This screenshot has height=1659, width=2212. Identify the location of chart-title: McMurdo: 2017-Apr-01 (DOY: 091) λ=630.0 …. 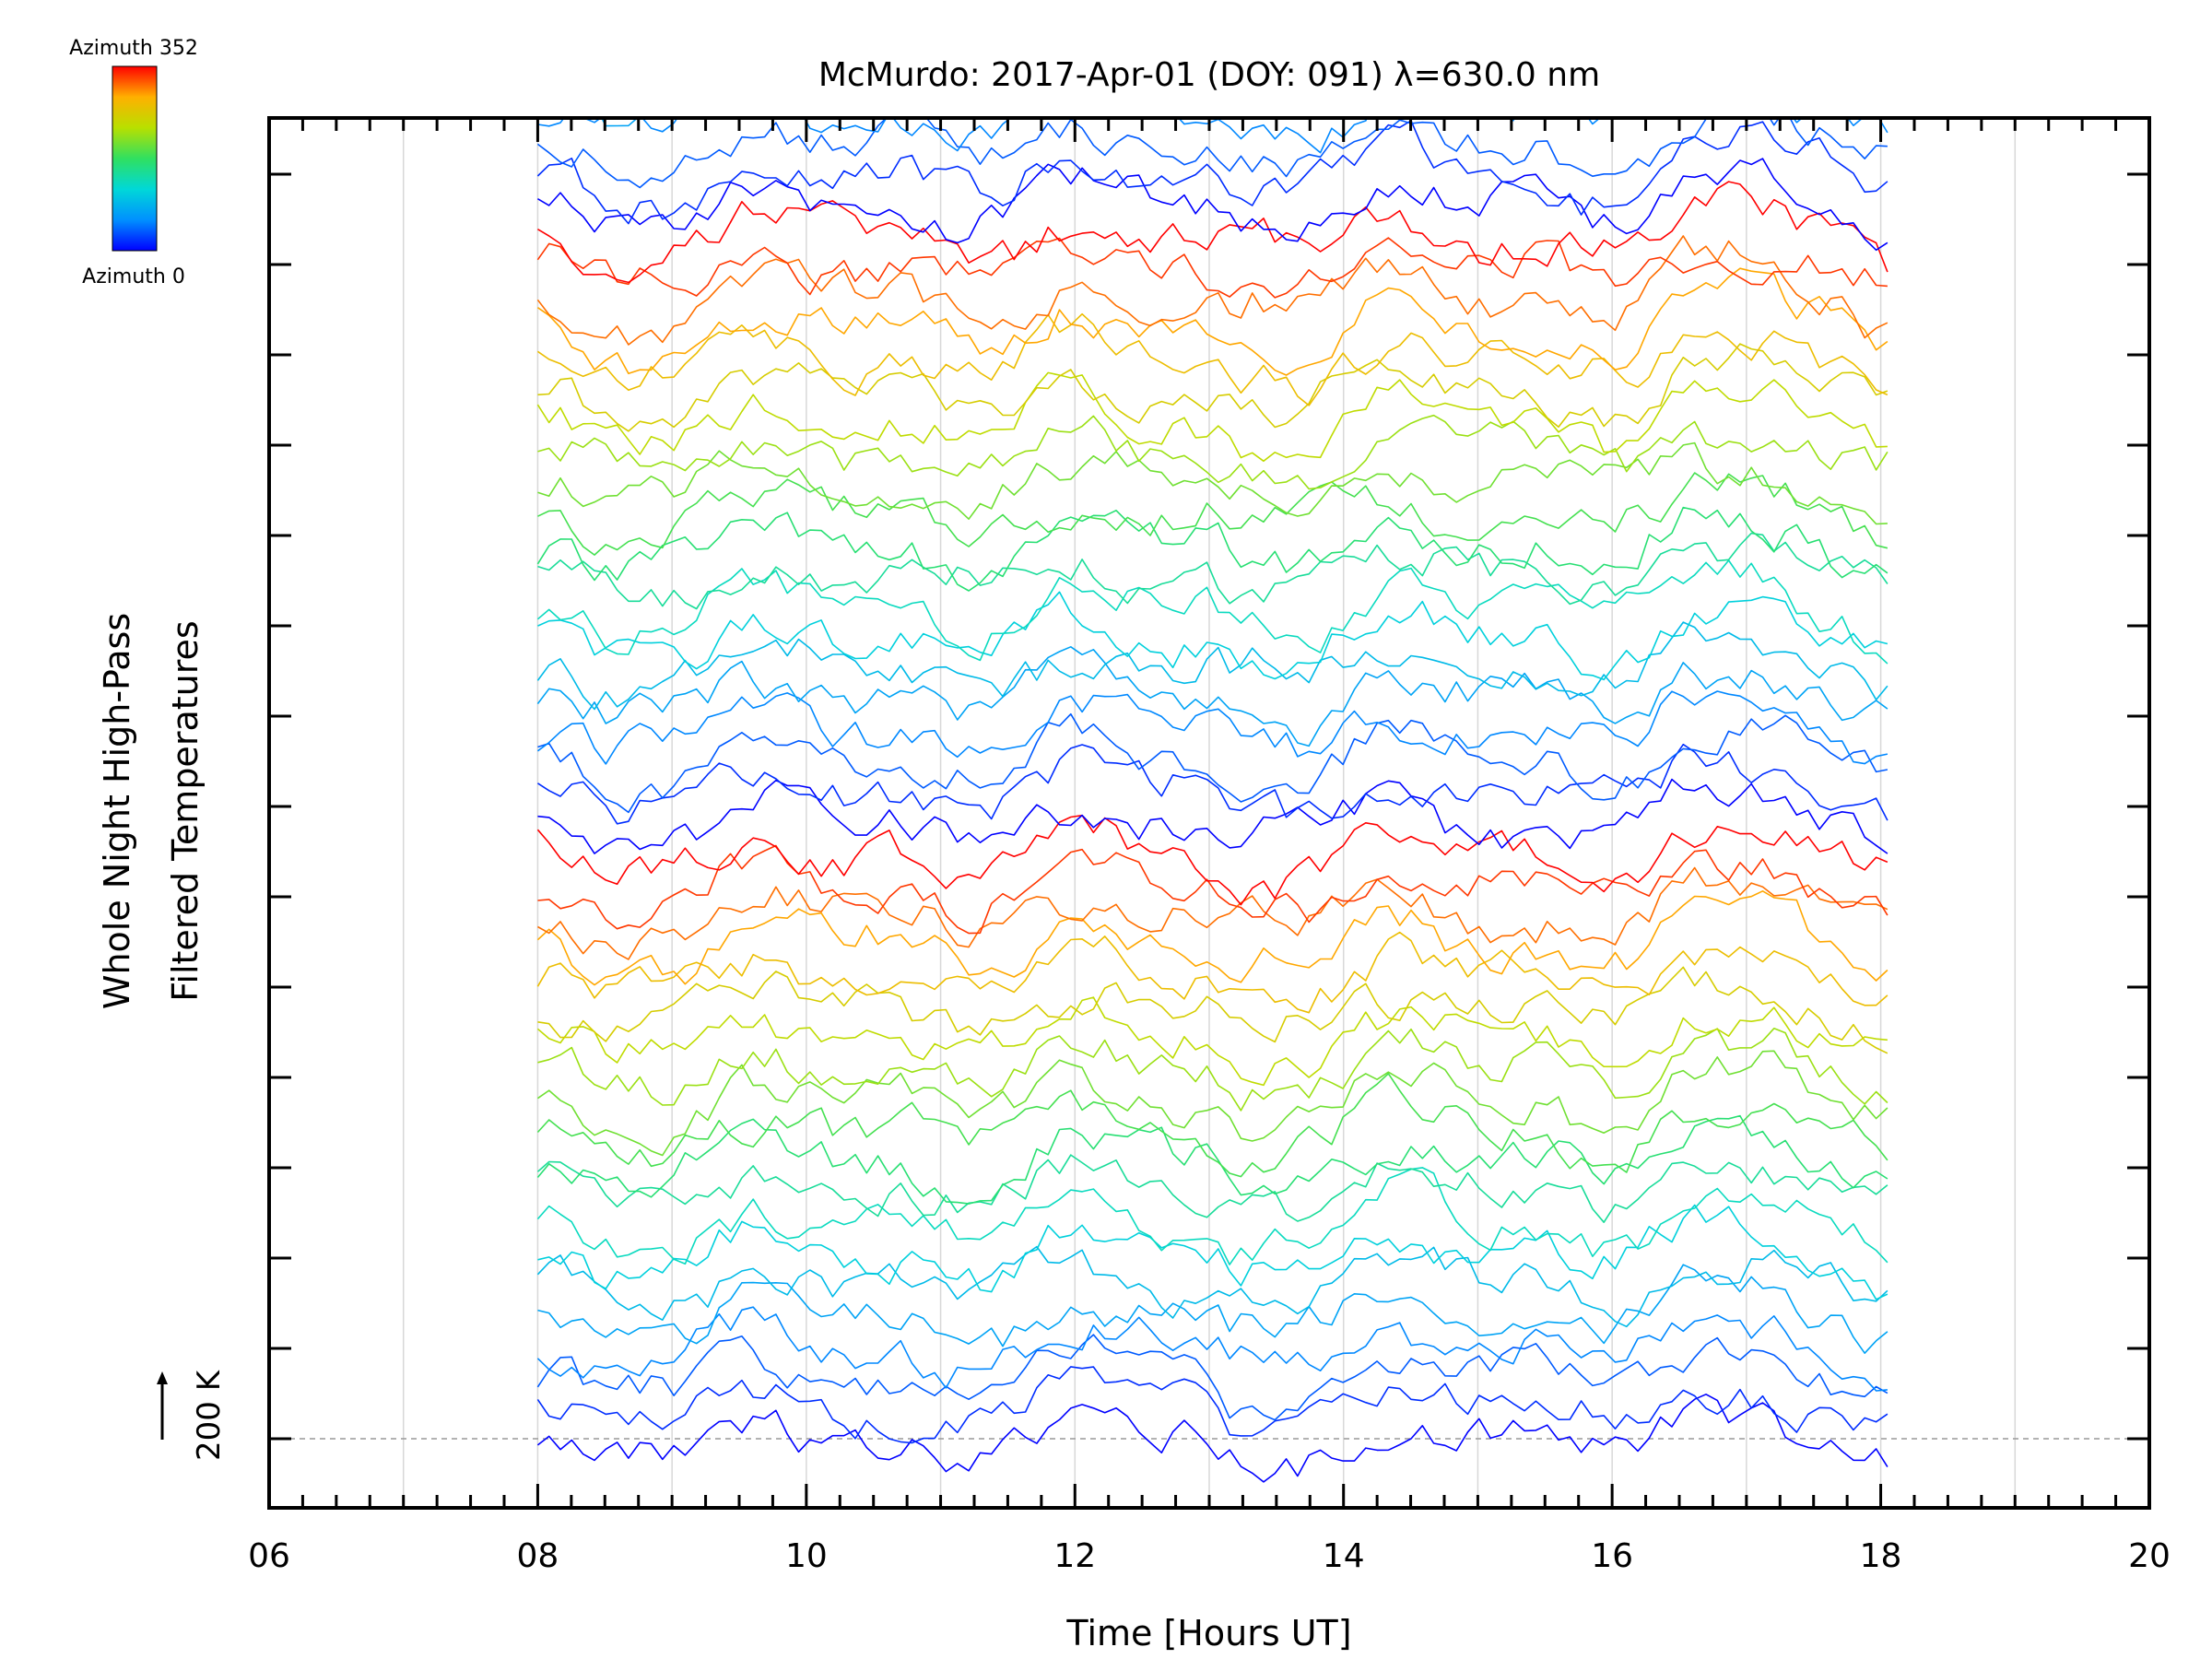
(1209, 75).